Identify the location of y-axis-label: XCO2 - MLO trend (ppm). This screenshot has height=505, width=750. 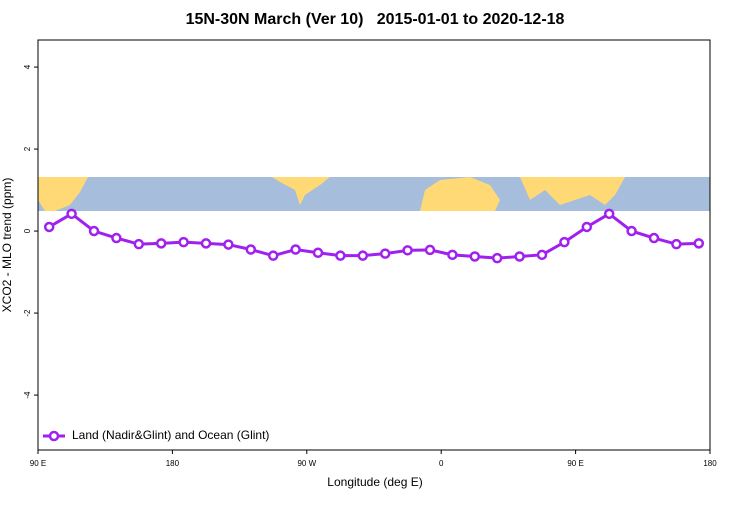
(7, 245).